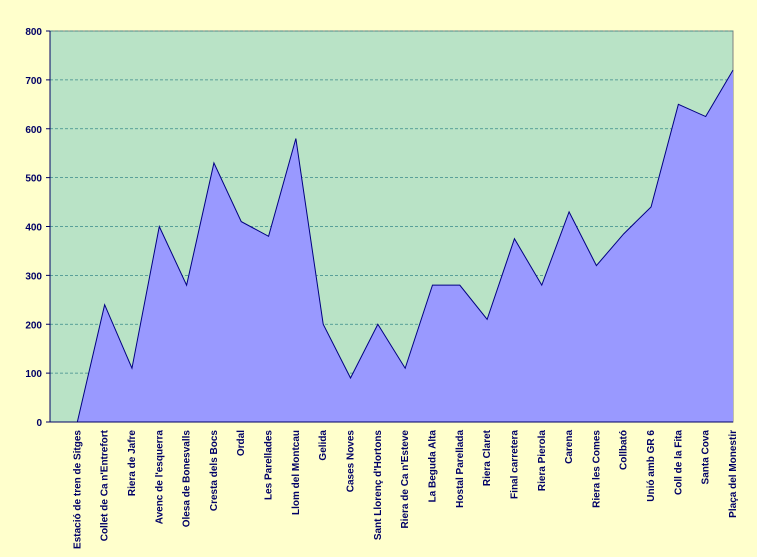  What do you see at coordinates (39, 423) in the screenshot?
I see `y-tick-label: 0` at bounding box center [39, 423].